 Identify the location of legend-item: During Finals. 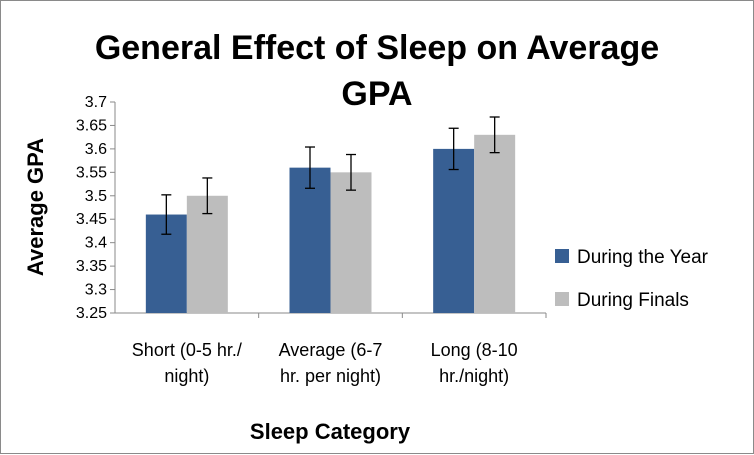
(622, 300).